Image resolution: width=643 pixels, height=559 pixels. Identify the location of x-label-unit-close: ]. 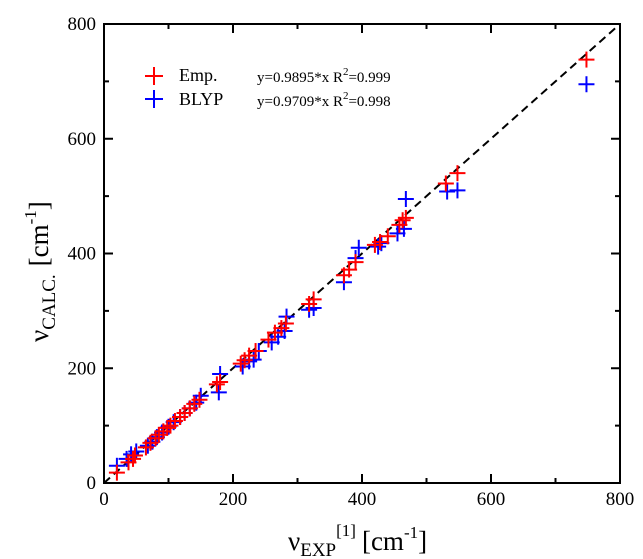
(422, 541).